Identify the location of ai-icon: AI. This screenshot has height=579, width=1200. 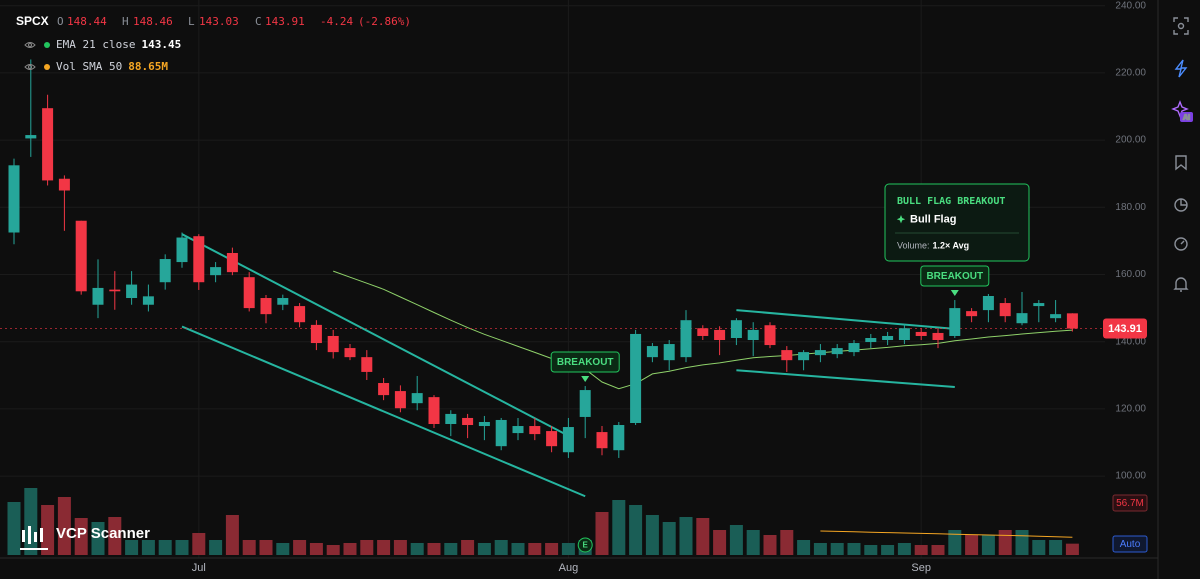
(1182, 111).